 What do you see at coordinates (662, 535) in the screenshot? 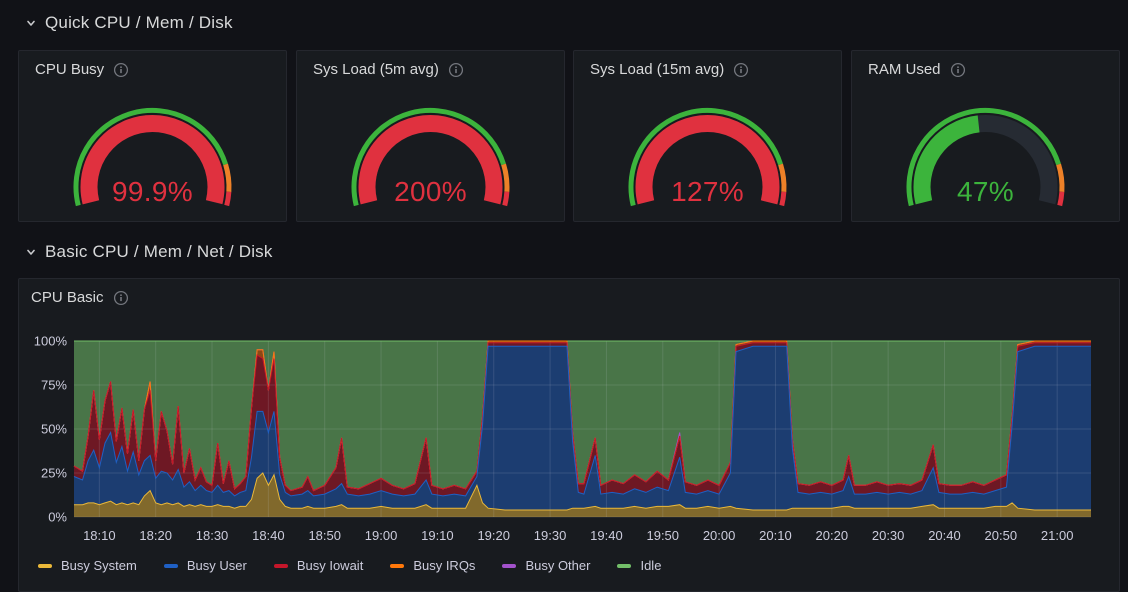
I see `x-tick-label: 19:50` at bounding box center [662, 535].